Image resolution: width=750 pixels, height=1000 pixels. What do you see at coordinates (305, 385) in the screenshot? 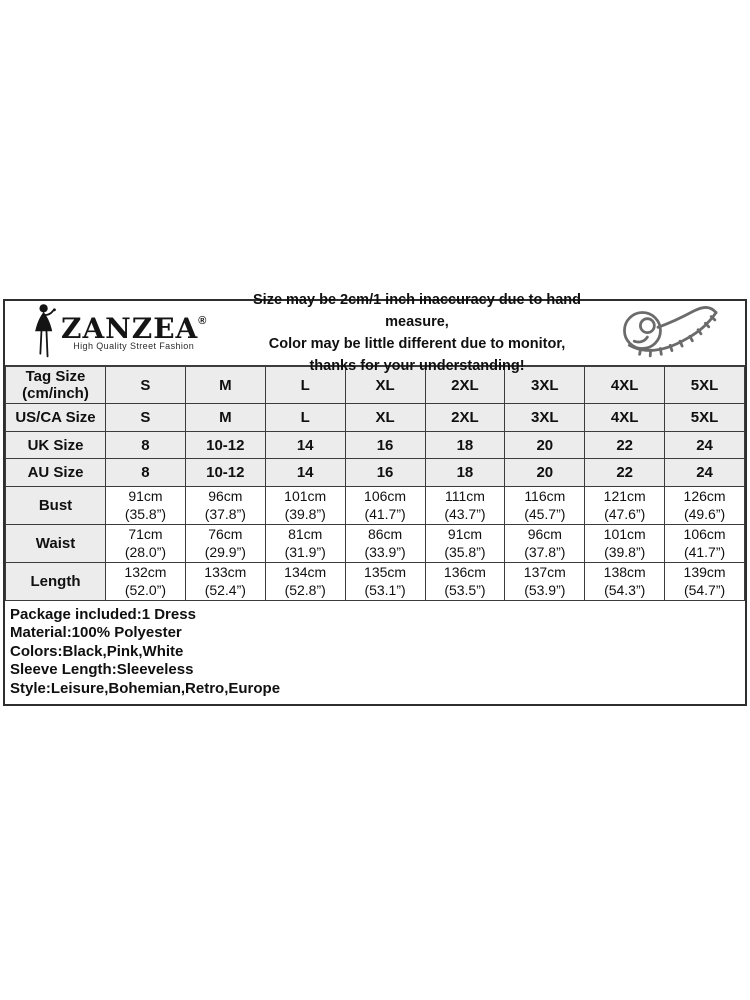
I see `tag-size-l: L` at bounding box center [305, 385].